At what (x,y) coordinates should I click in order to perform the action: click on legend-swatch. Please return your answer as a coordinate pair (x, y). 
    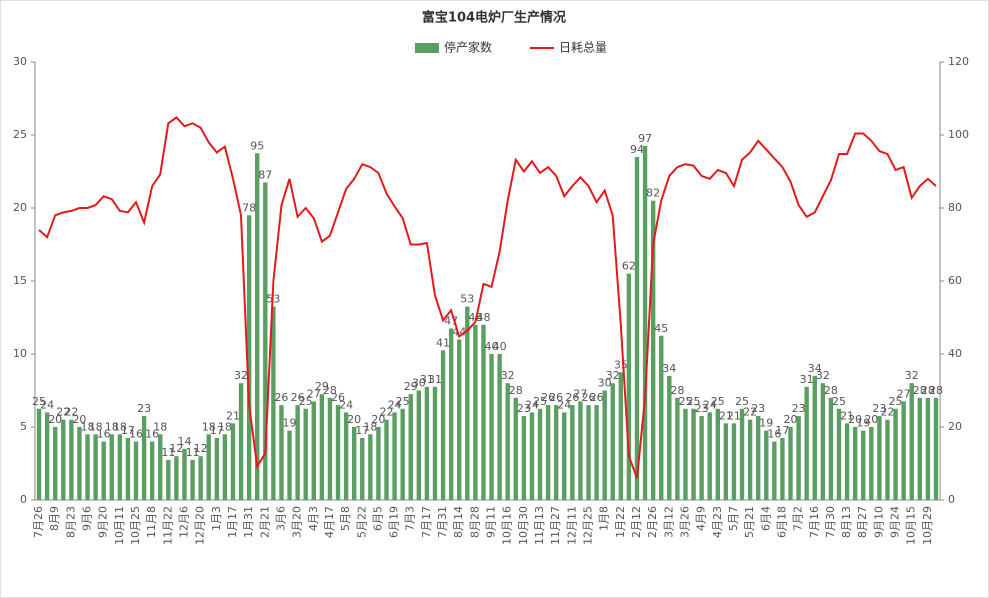
    Looking at the image, I should click on (427, 48).